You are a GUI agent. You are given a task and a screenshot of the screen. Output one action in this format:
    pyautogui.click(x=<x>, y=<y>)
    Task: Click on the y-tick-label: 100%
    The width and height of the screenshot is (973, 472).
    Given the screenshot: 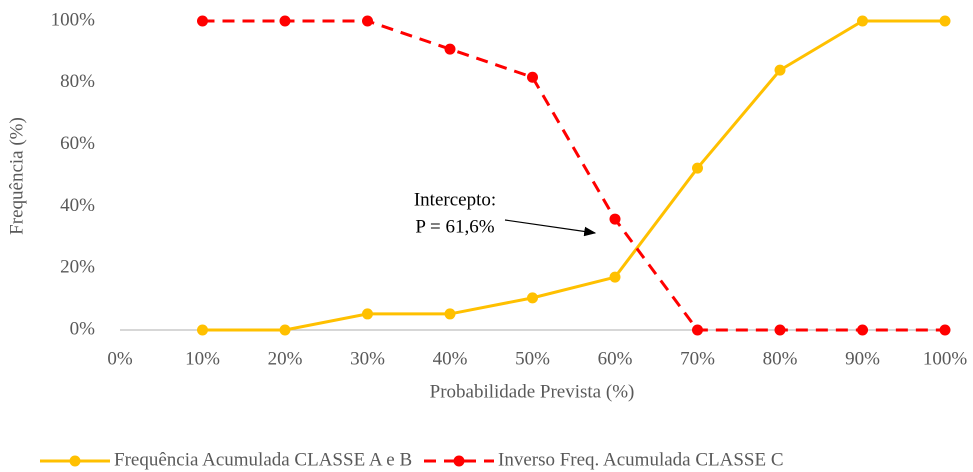 What is the action you would take?
    pyautogui.click(x=73, y=19)
    